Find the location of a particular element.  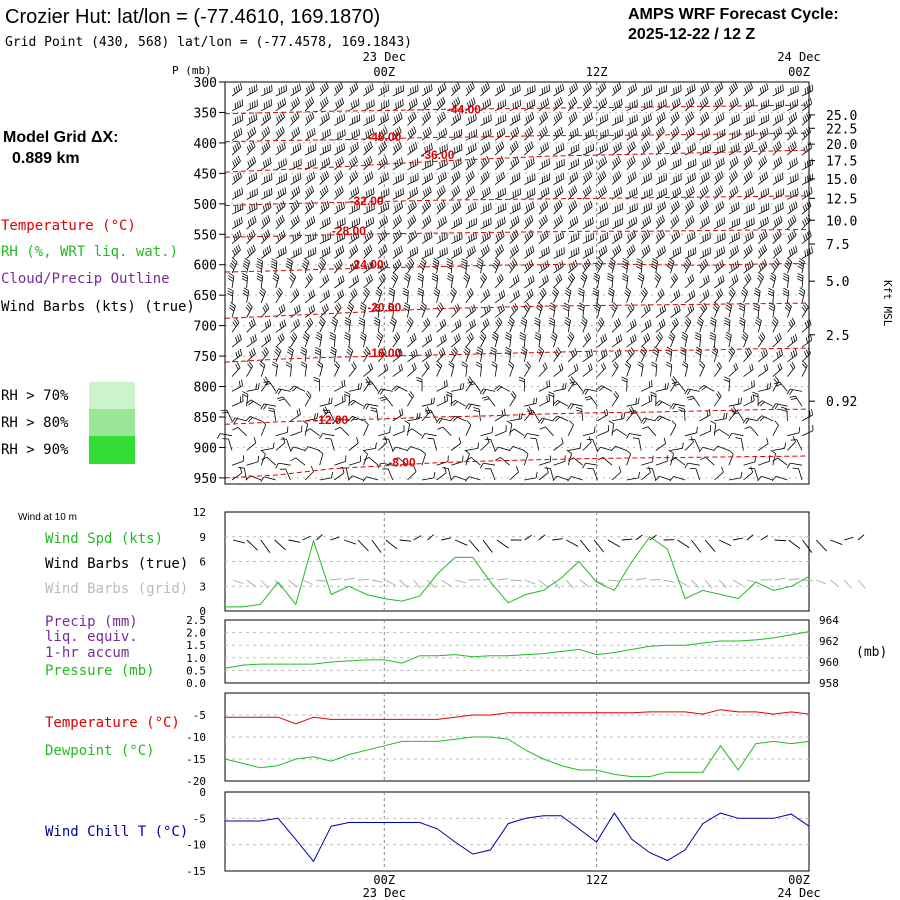

grid-wind-barb is located at coordinates (794, 579).